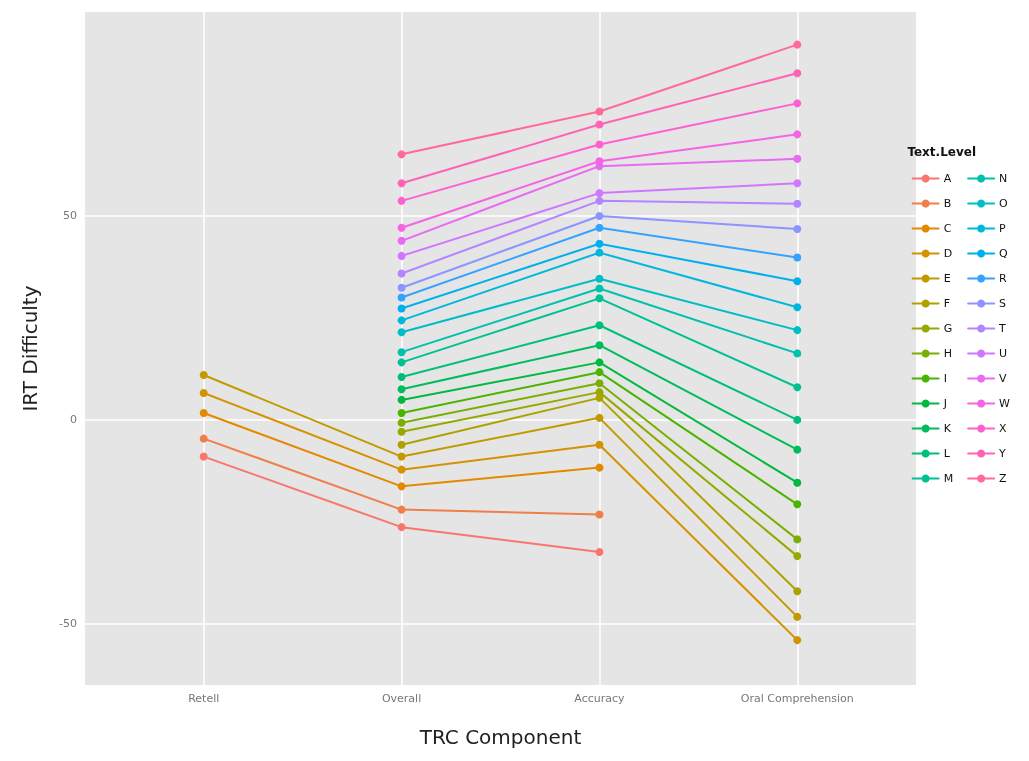  Describe the element at coordinates (600, 698) in the screenshot. I see `x-tick-label: Accuracy` at that location.